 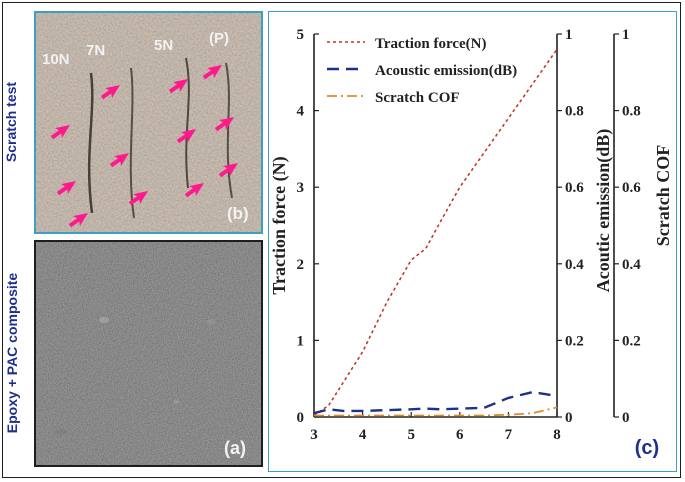 What do you see at coordinates (11, 122) in the screenshot?
I see `scratch-test-label: Scratch test` at bounding box center [11, 122].